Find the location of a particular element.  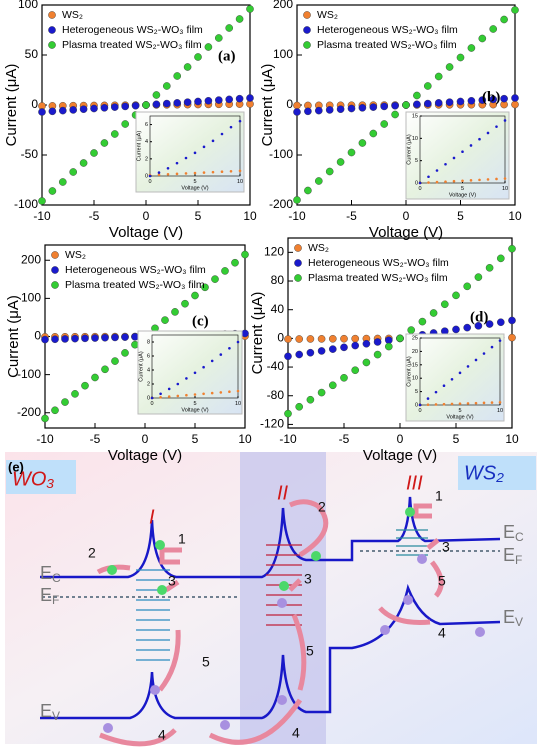

x-tick-label: 5 is located at coordinates (462, 189).